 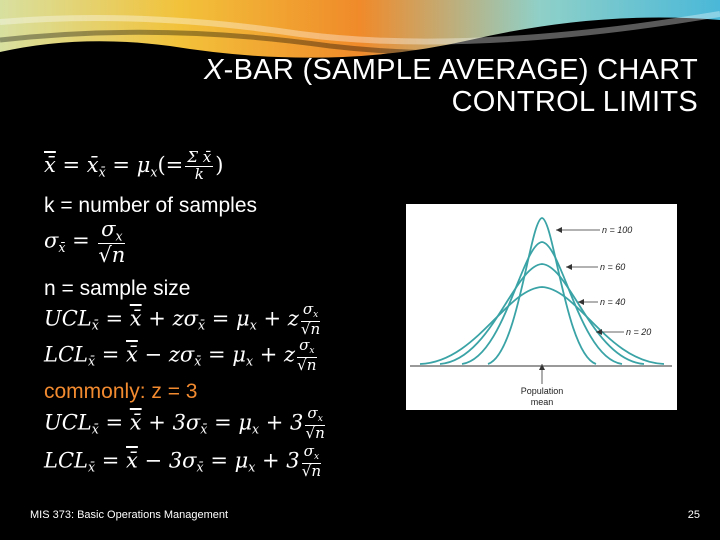 What do you see at coordinates (134, 165) in the screenshot?
I see `grand-mean-formula: x̄ = x̄x̄ = μx(= Σ x̄ k)` at bounding box center [134, 165].